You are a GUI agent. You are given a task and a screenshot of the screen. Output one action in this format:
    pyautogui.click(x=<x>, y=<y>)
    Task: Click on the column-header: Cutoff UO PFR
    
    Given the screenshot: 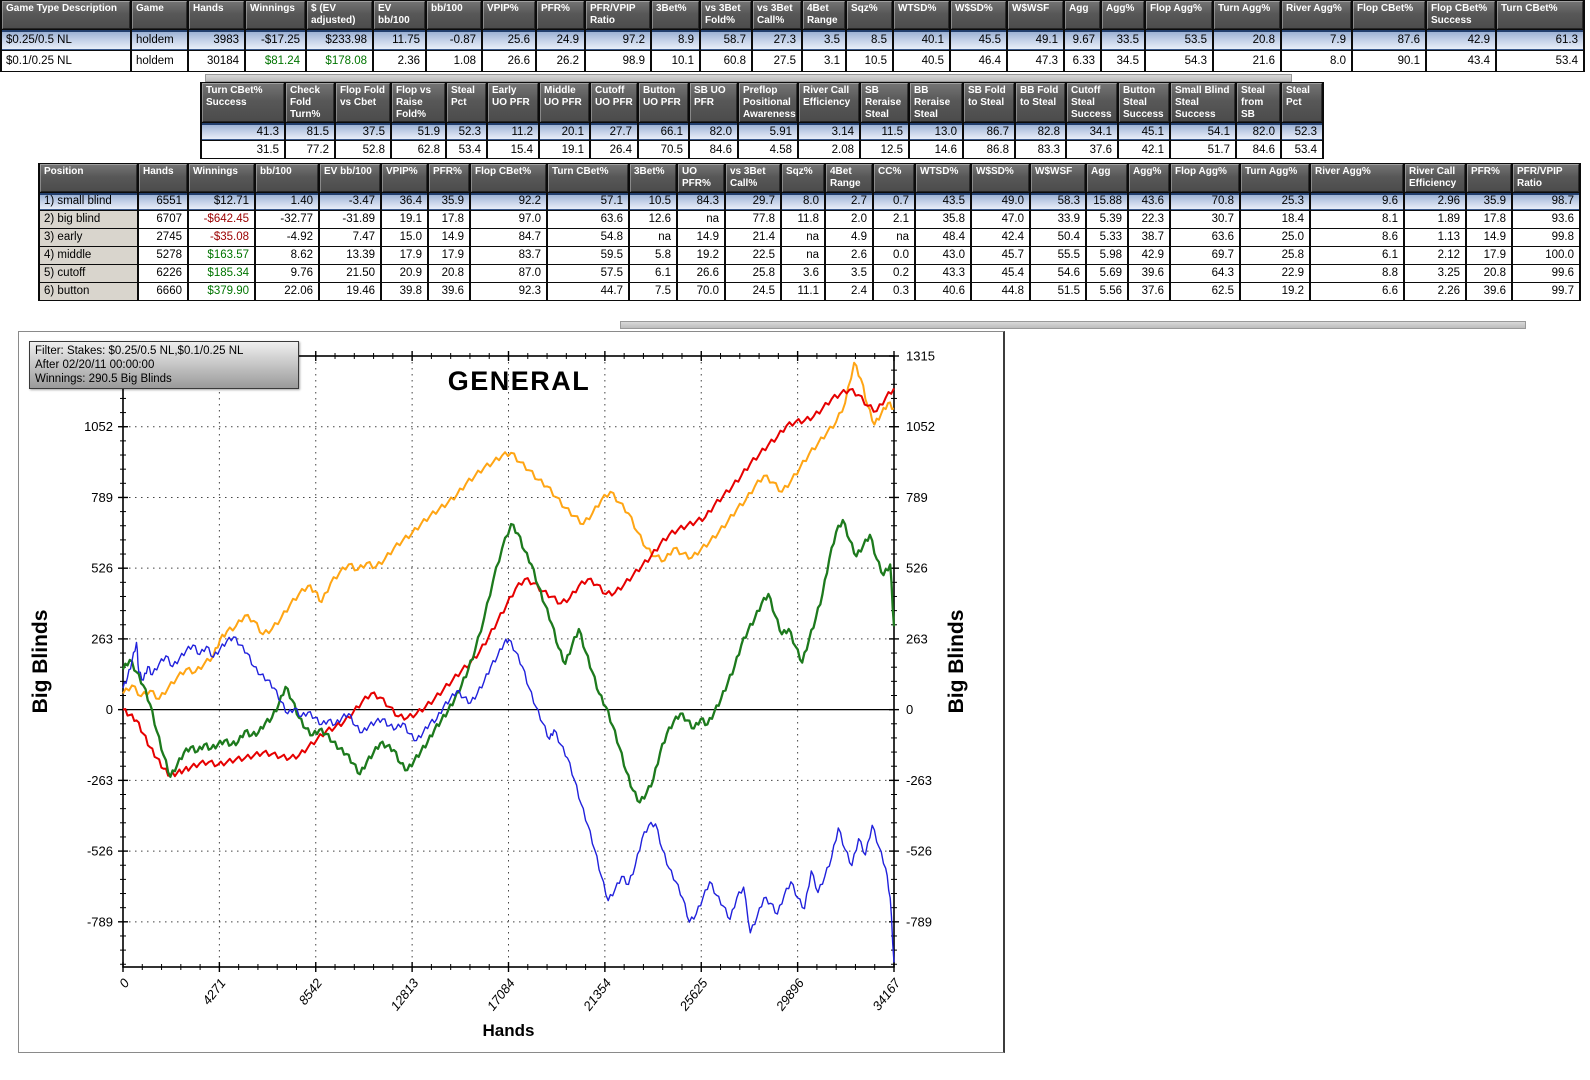 What is the action you would take?
    pyautogui.click(x=614, y=103)
    